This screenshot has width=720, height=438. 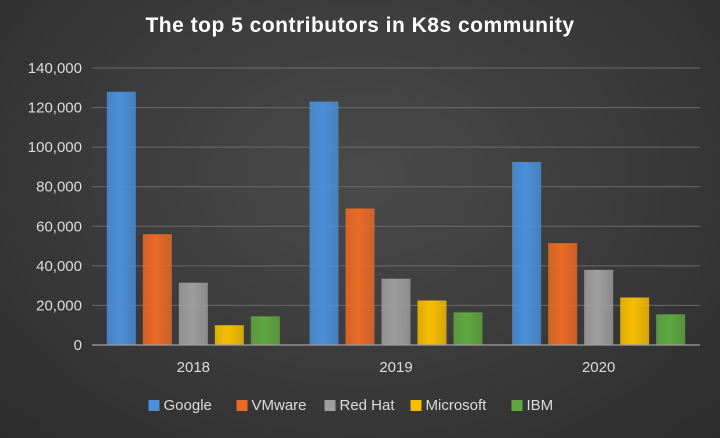 What do you see at coordinates (395, 367) in the screenshot?
I see `x-tick-label: 2019` at bounding box center [395, 367].